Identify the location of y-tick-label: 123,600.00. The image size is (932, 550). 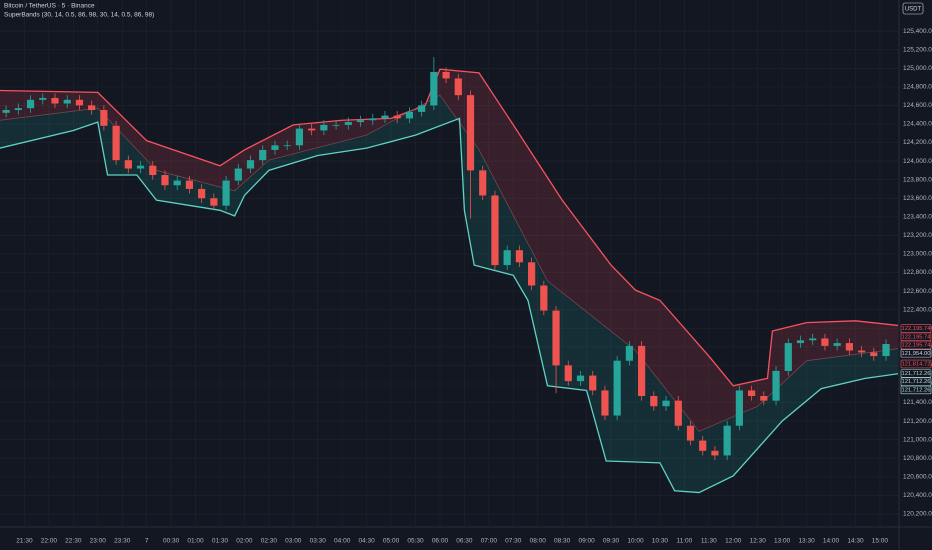
(917, 198).